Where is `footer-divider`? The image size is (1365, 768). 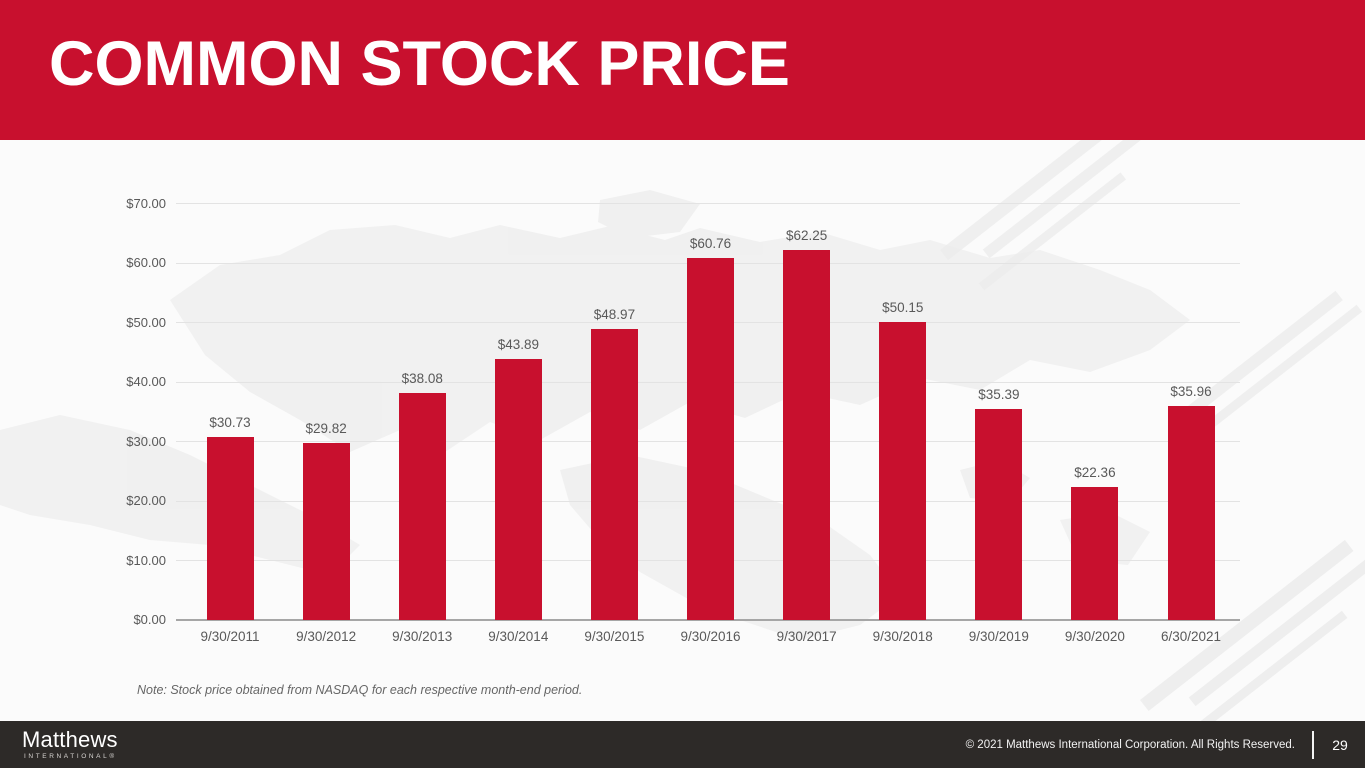 footer-divider is located at coordinates (1313, 744).